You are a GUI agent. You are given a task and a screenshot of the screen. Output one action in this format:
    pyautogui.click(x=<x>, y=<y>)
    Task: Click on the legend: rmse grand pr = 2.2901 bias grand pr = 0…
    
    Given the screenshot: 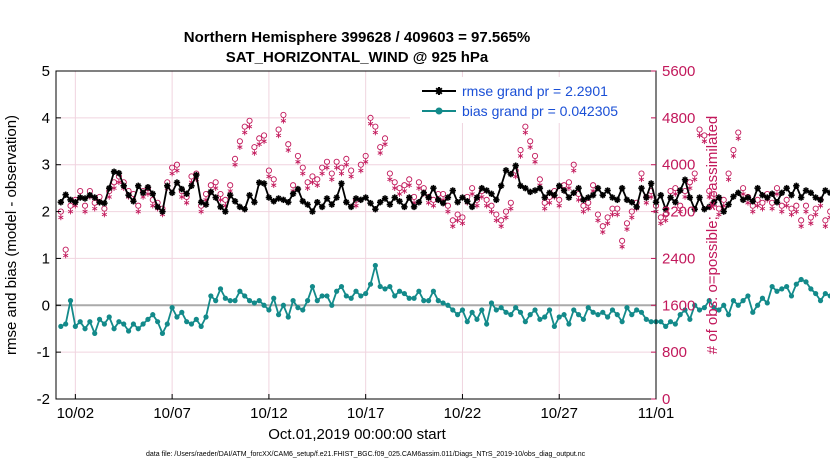 What is the action you would take?
    pyautogui.click(x=530, y=100)
    